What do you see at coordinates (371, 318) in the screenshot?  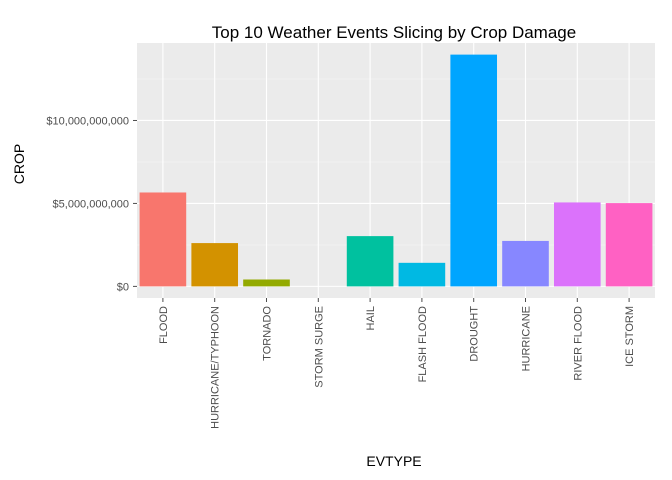 I see `x-tick-label: HAIL` at bounding box center [371, 318].